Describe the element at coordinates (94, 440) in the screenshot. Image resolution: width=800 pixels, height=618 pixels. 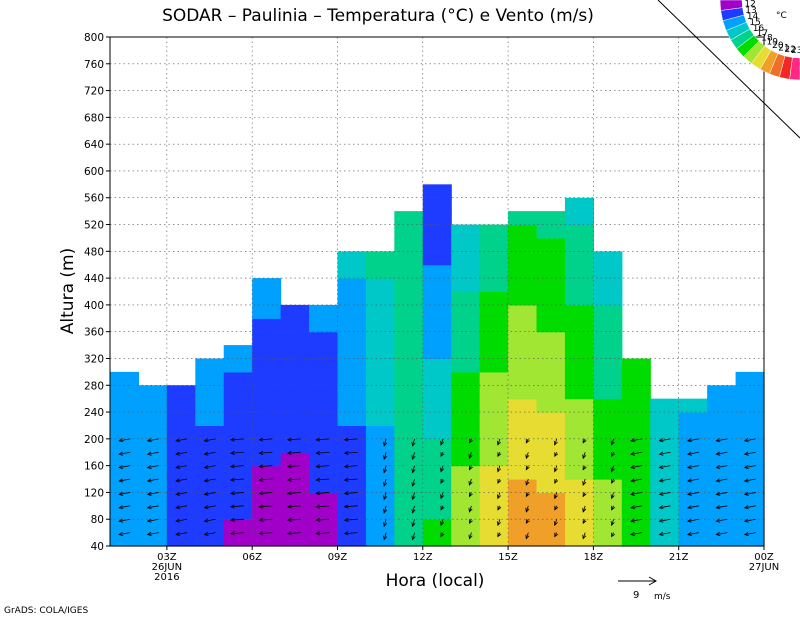
I see `y-tick-label: 200` at that location.